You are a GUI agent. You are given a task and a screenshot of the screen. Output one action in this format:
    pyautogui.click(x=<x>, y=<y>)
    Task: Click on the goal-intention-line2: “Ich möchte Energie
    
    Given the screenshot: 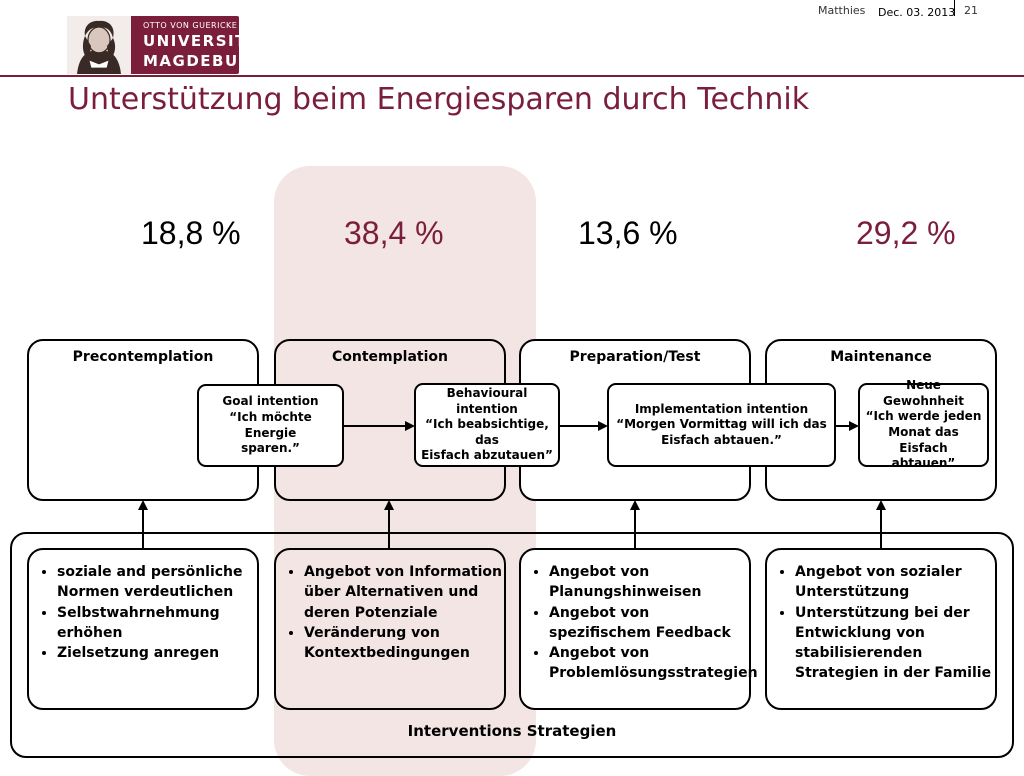 What is the action you would take?
    pyautogui.click(x=270, y=424)
    